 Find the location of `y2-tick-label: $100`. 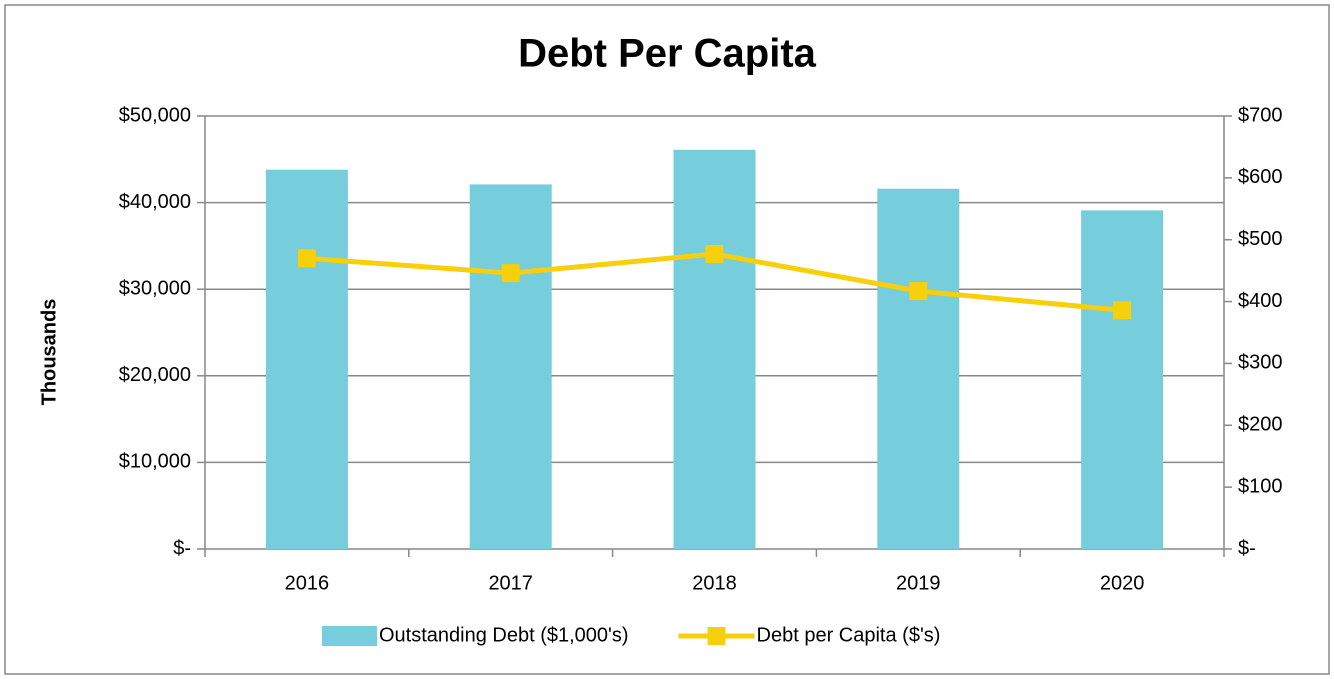

y2-tick-label: $100 is located at coordinates (1260, 486).